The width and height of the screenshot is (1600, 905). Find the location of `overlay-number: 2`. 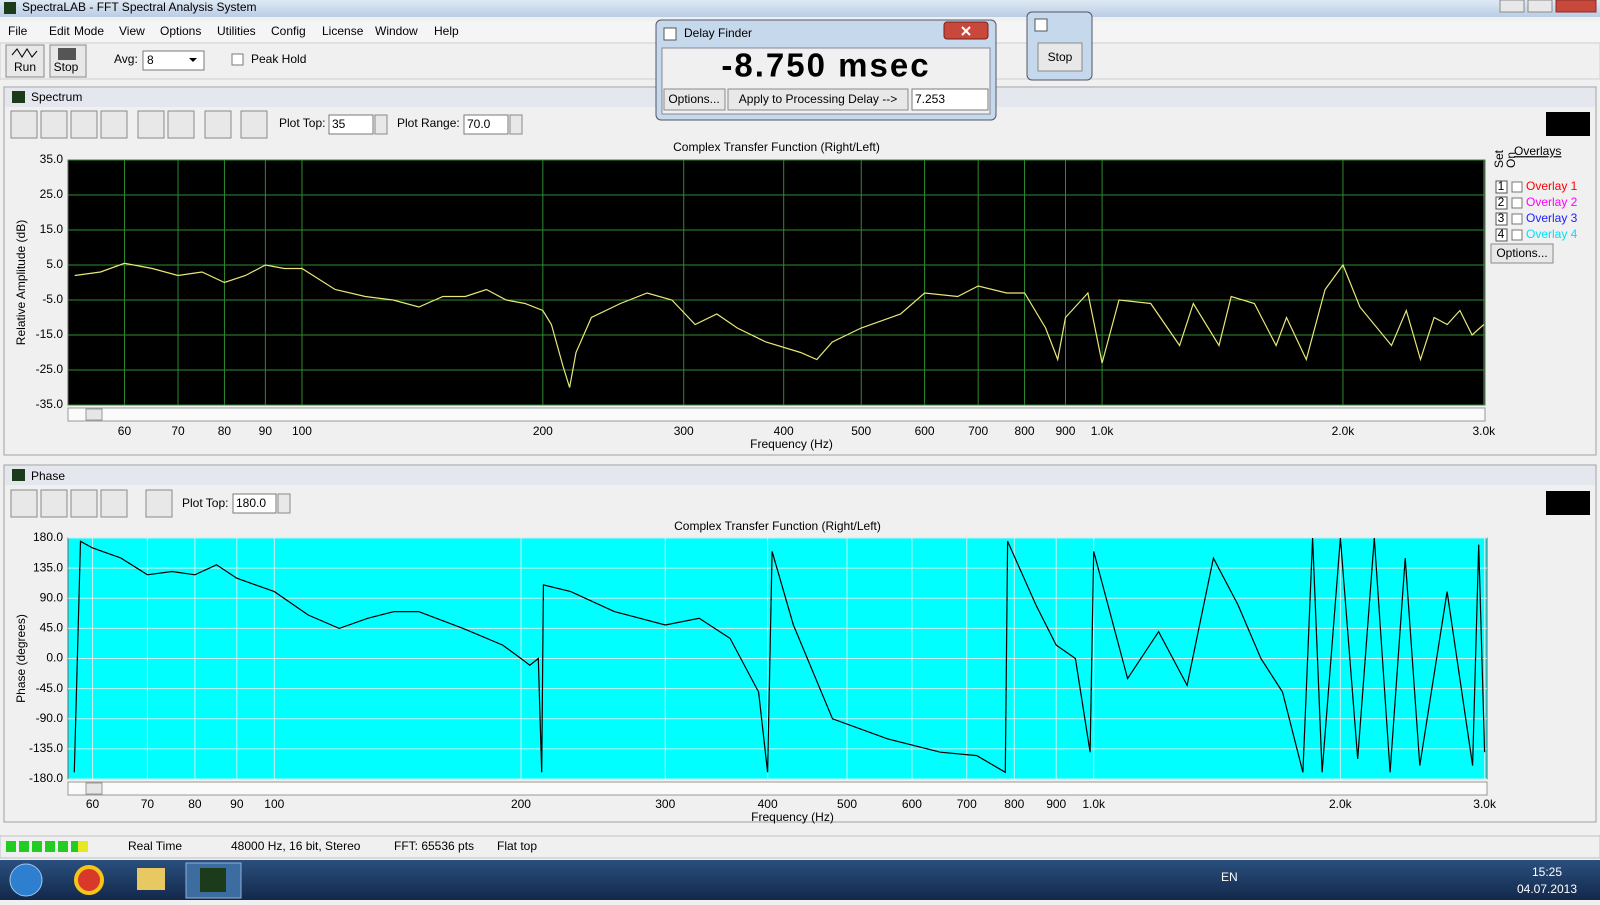

overlay-number: 2 is located at coordinates (1501, 202).